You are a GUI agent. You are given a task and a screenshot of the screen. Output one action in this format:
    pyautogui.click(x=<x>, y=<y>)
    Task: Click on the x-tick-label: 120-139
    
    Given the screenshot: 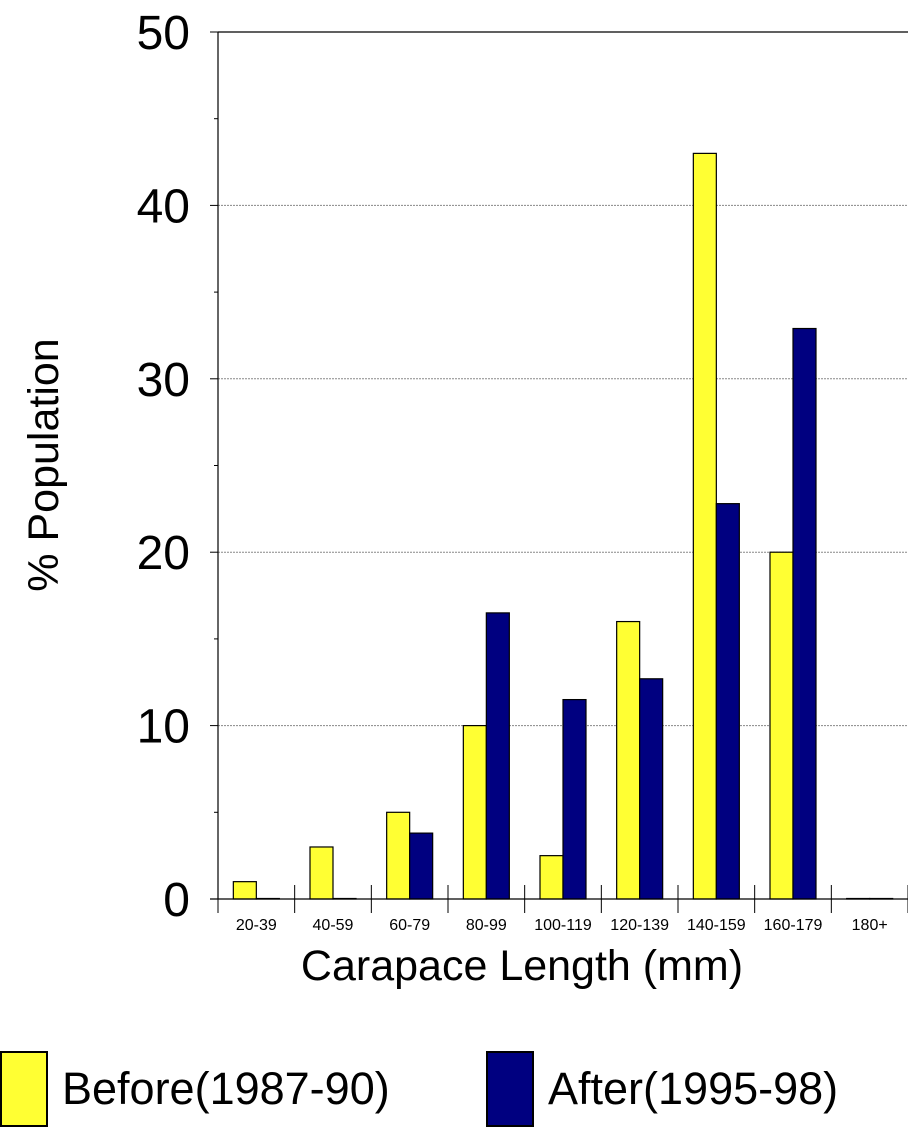 What is the action you would take?
    pyautogui.click(x=639, y=925)
    